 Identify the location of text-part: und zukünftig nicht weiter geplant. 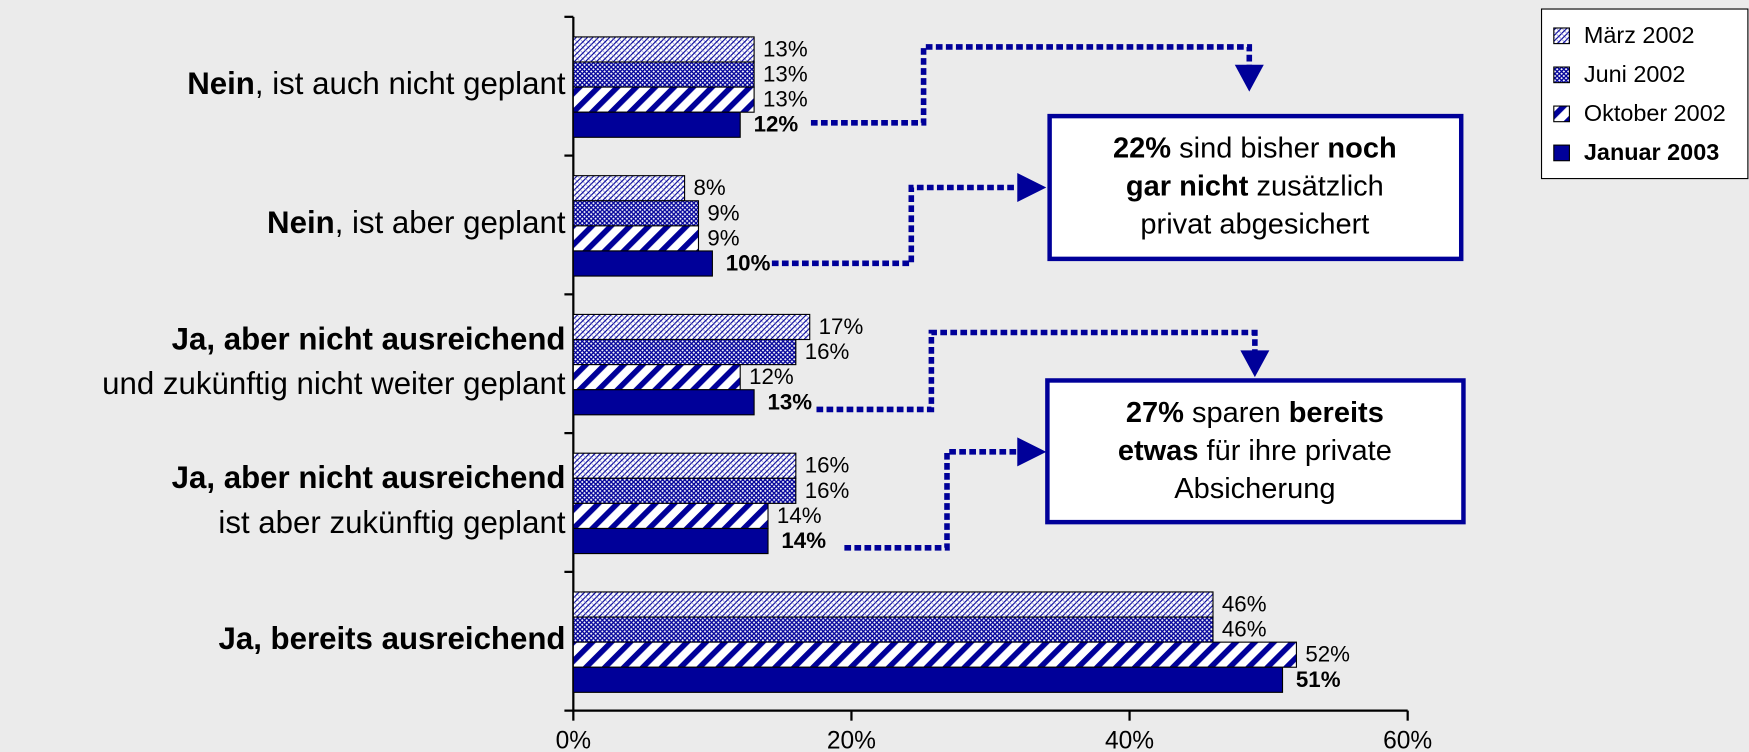
(334, 383).